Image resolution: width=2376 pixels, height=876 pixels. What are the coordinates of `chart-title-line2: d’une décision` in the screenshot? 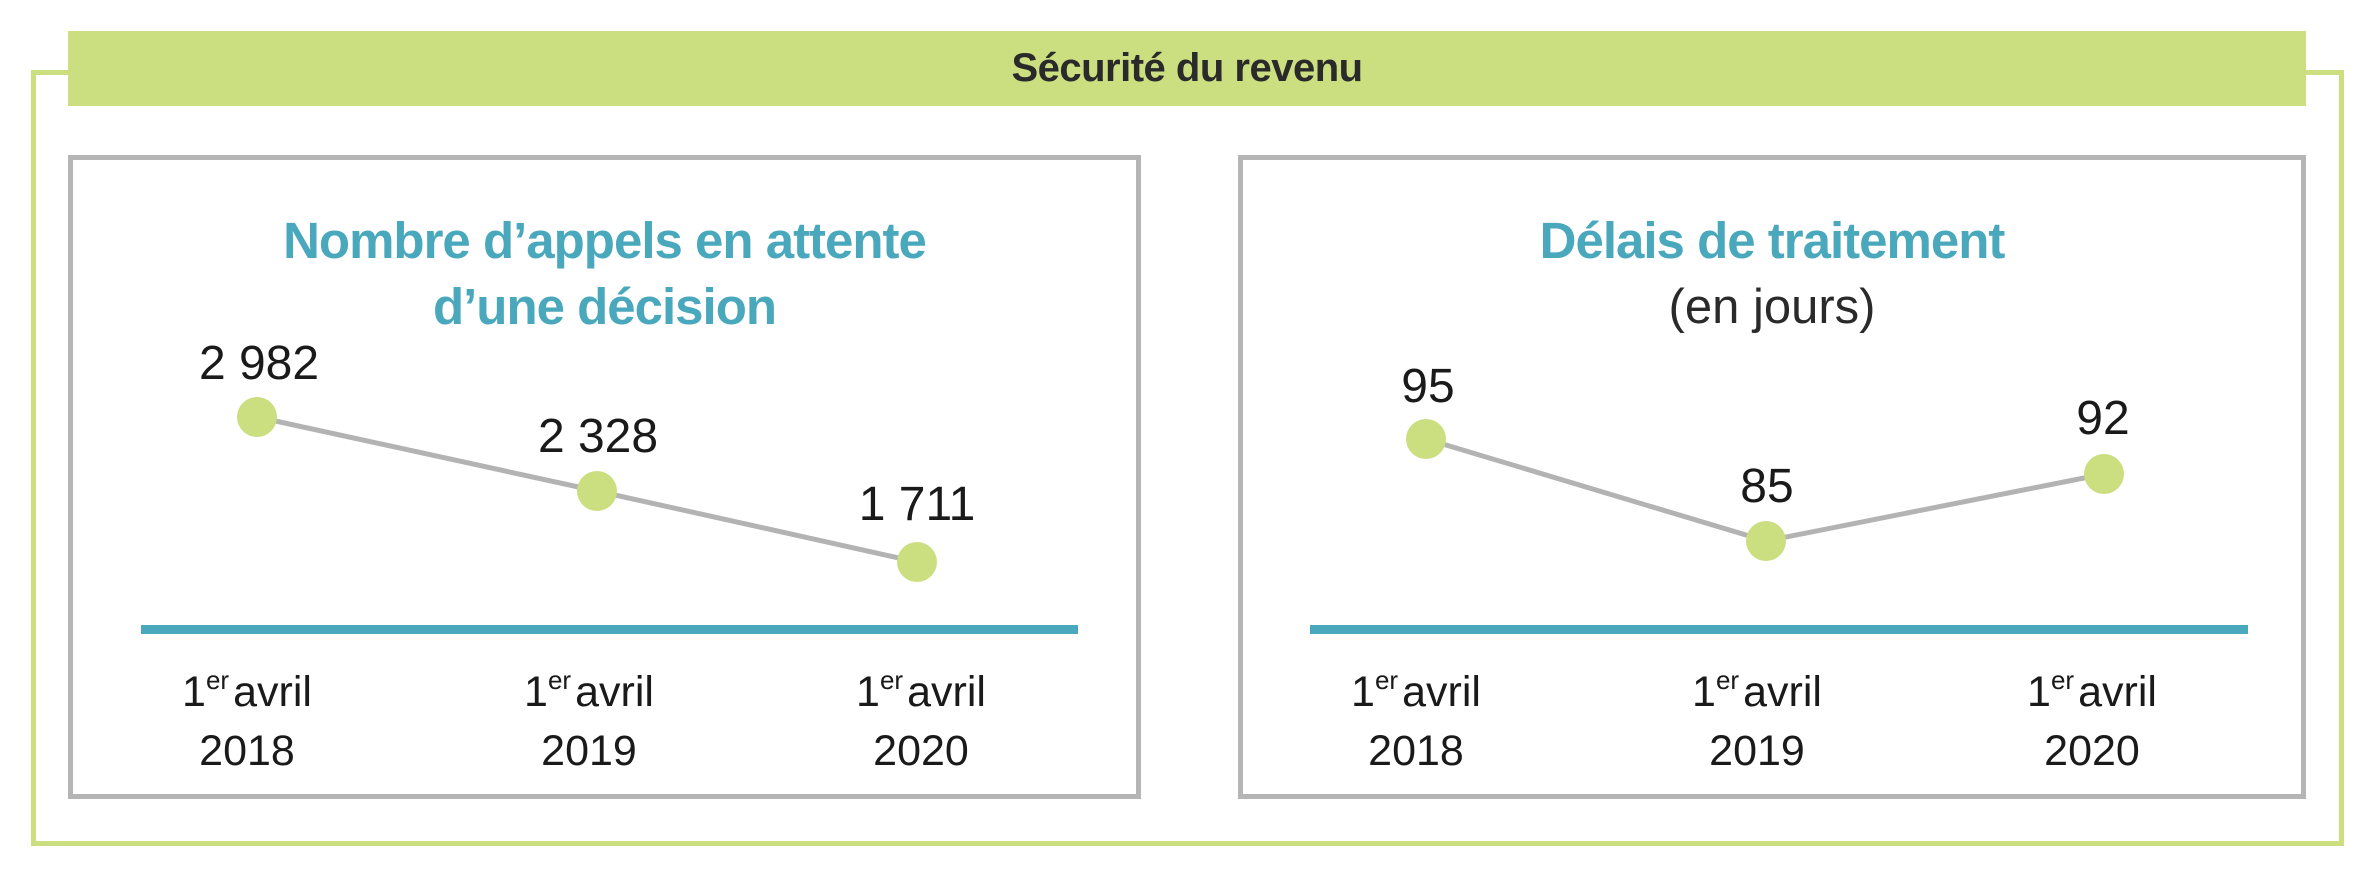 It's located at (604, 306).